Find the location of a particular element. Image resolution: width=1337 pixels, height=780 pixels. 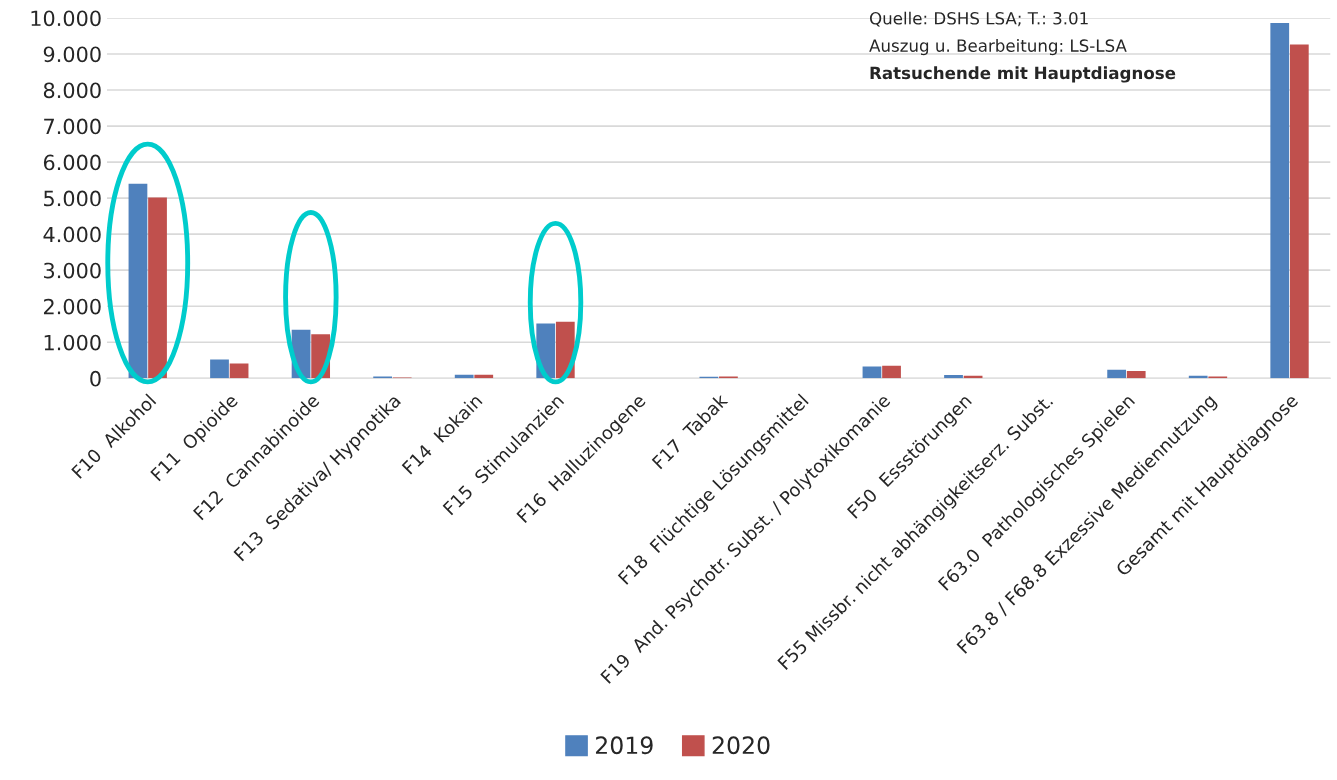

y-tick-label: 9.000 is located at coordinates (72, 54).